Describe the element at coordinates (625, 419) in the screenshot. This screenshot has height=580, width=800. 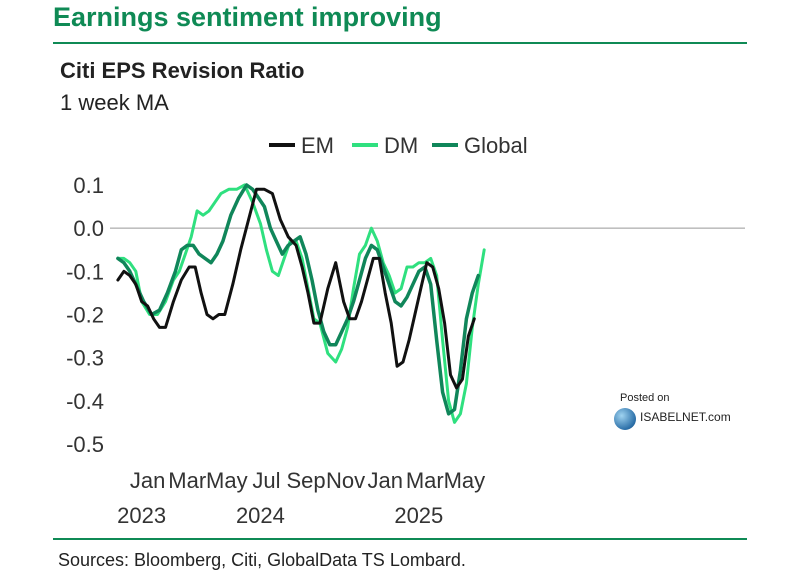
I see `globe-icon` at that location.